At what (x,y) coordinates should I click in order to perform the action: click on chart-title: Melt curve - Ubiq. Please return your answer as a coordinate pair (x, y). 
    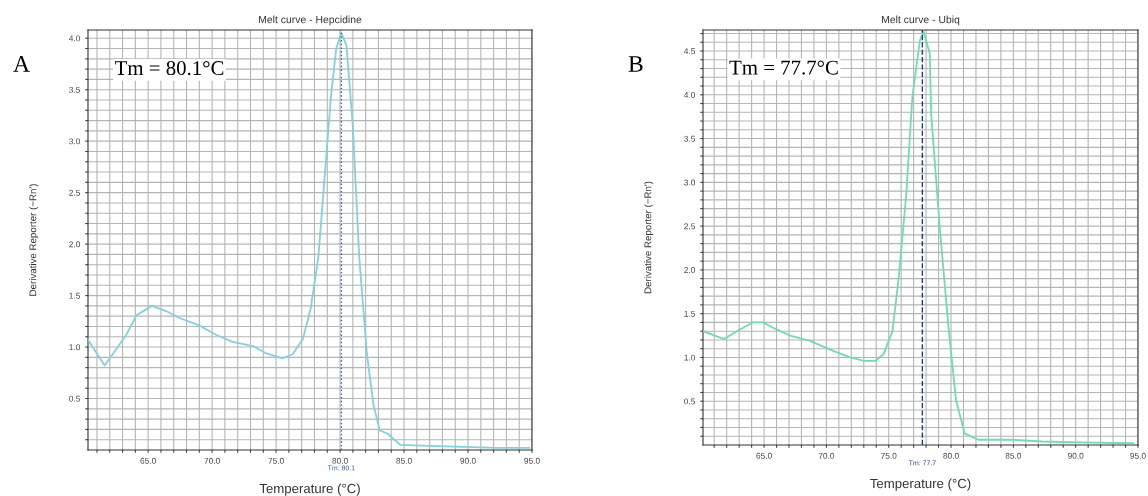
    Looking at the image, I should click on (920, 20).